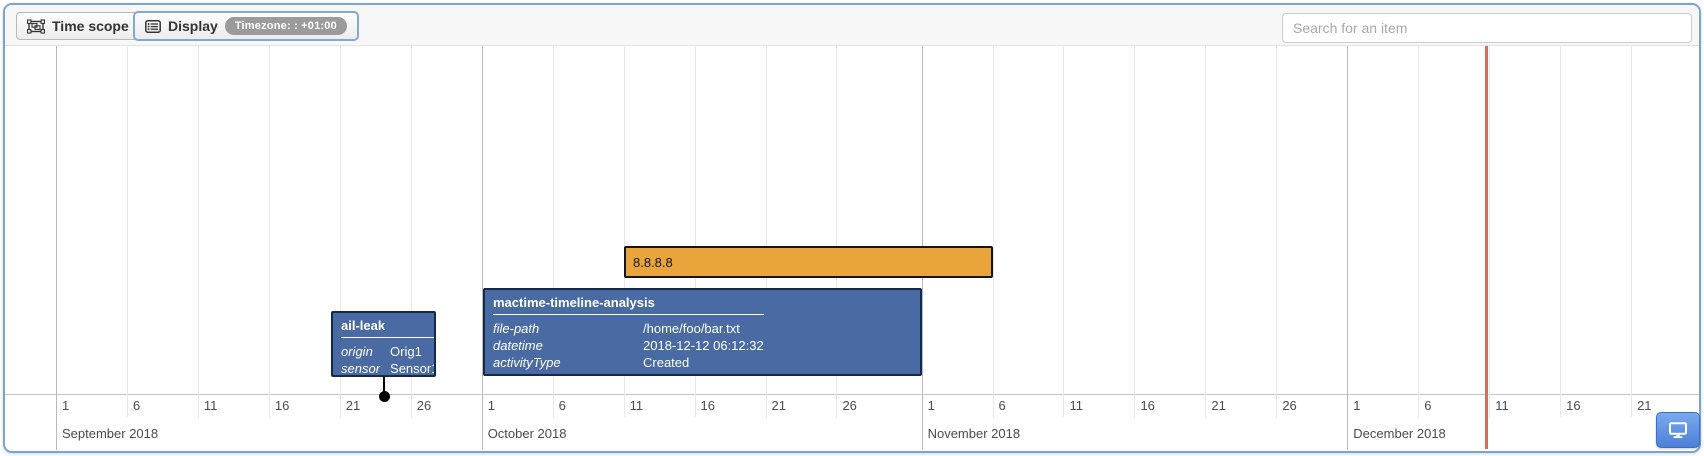  Describe the element at coordinates (628, 305) in the screenshot. I see `timeline-item-title: mactime-timeline-analysis` at that location.